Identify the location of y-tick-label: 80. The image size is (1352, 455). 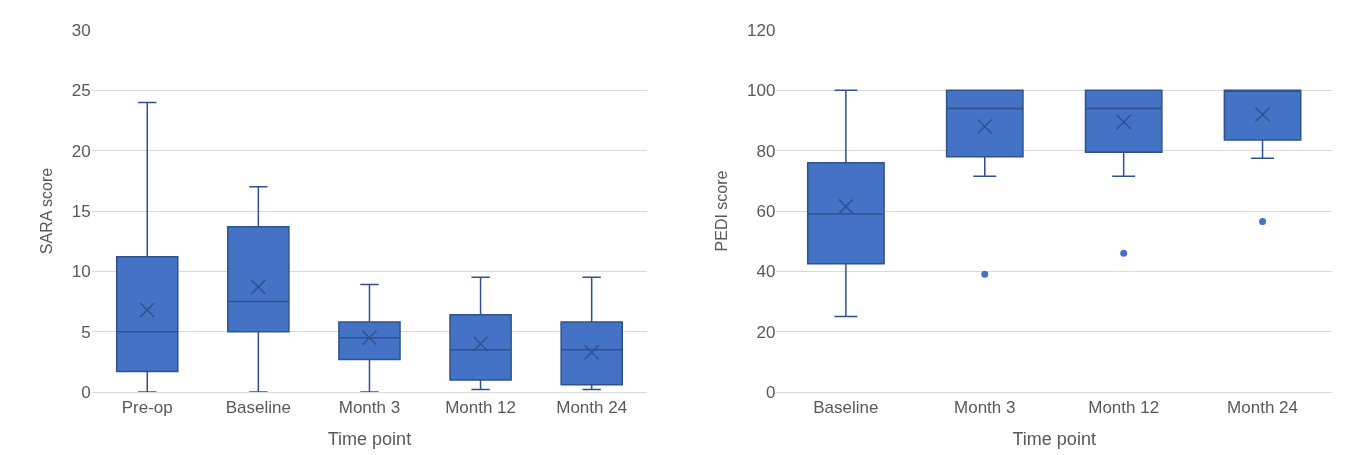
(766, 151).